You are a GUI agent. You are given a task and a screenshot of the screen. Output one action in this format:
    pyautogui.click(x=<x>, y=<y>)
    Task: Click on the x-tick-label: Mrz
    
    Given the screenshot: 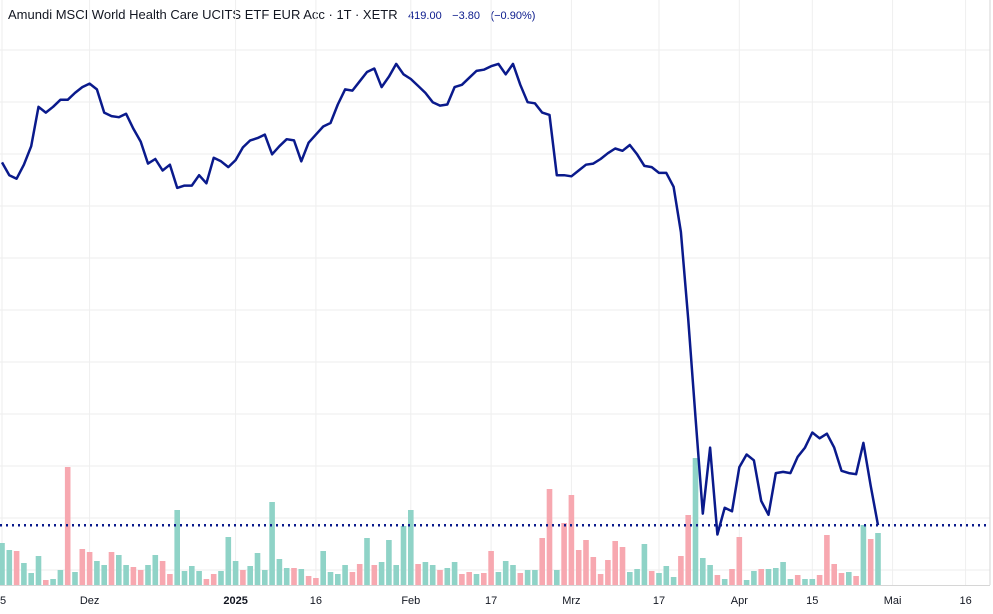 What is the action you would take?
    pyautogui.click(x=571, y=601)
    